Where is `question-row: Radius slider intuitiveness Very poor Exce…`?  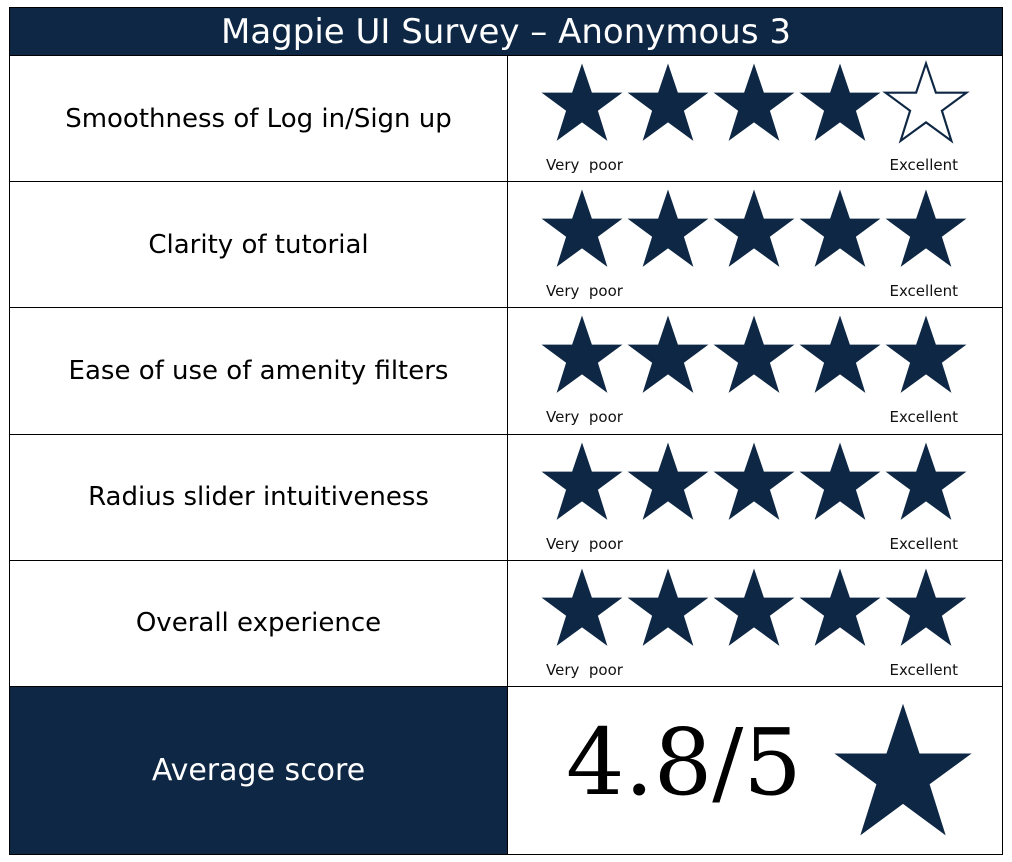
question-row: Radius slider intuitiveness Very poor Exce… is located at coordinates (506, 497).